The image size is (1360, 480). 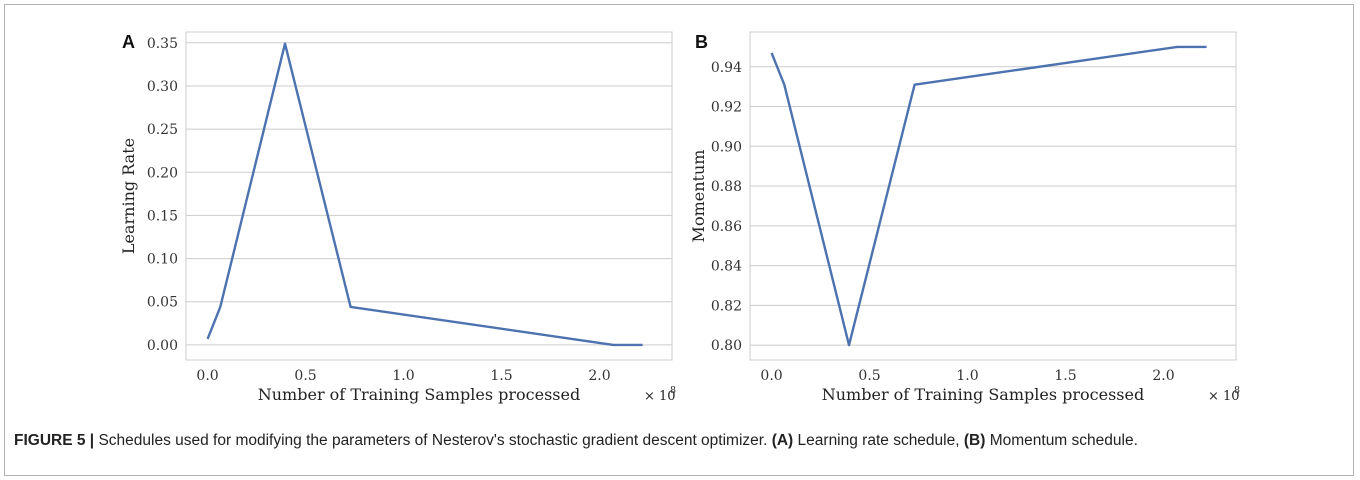 What do you see at coordinates (162, 87) in the screenshot?
I see `y-tick-label: 0.30` at bounding box center [162, 87].